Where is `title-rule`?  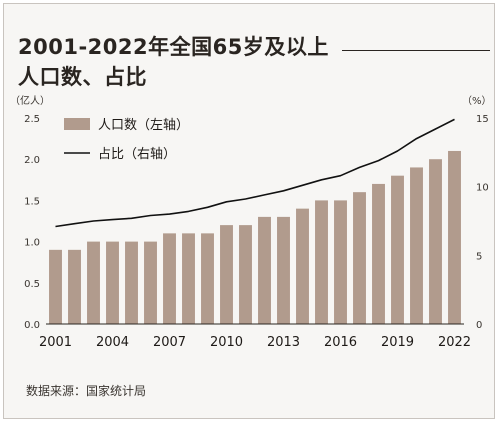 title-rule is located at coordinates (416, 50).